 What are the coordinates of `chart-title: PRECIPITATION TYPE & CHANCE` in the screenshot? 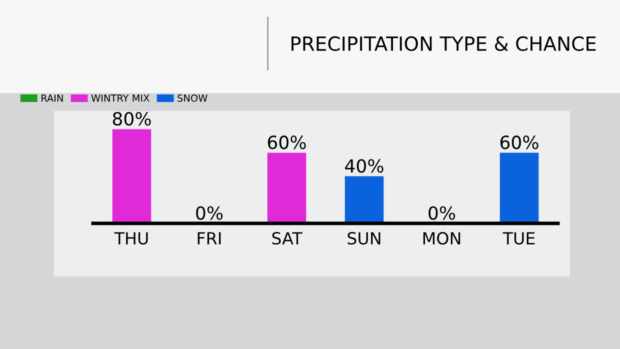 It's located at (444, 44).